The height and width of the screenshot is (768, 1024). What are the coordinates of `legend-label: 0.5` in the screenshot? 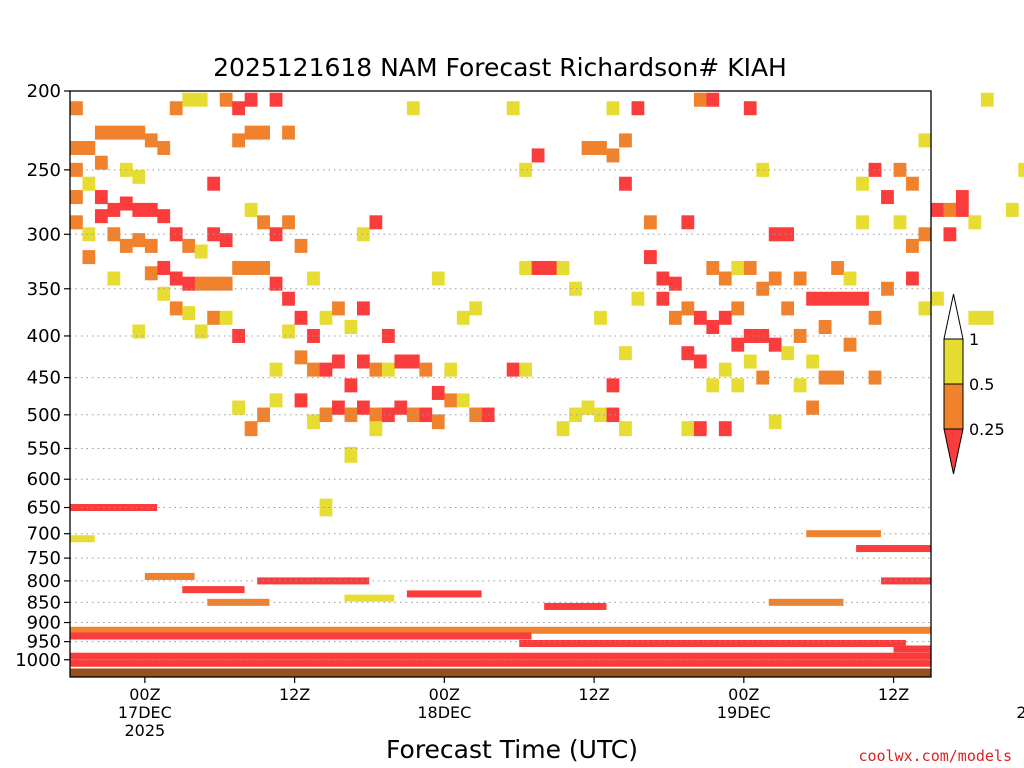 It's located at (981, 384).